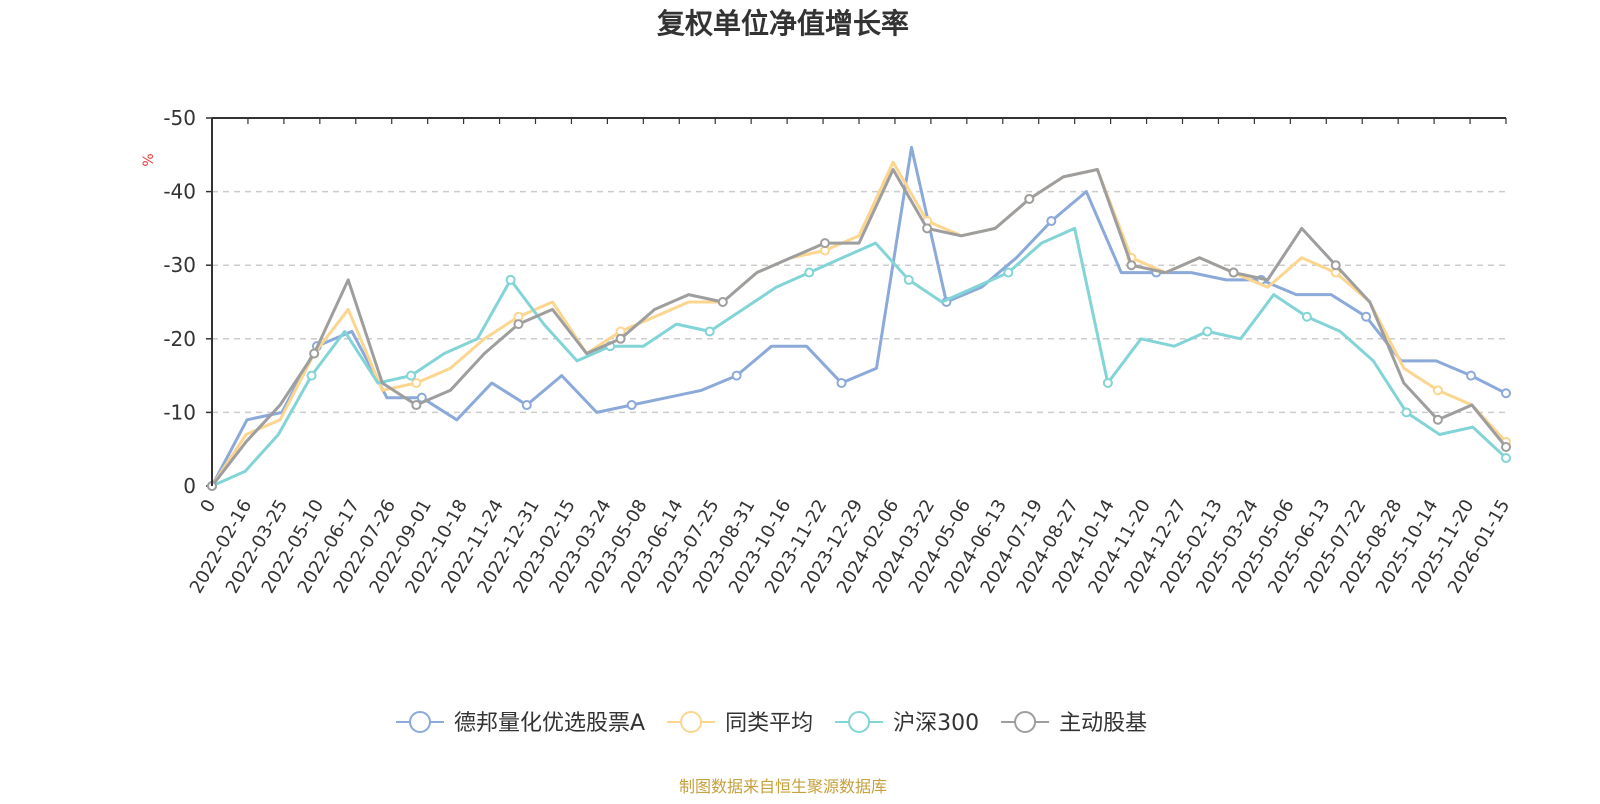 Image resolution: width=1600 pixels, height=804 pixels. I want to click on legend-label: 沪深300, so click(936, 723).